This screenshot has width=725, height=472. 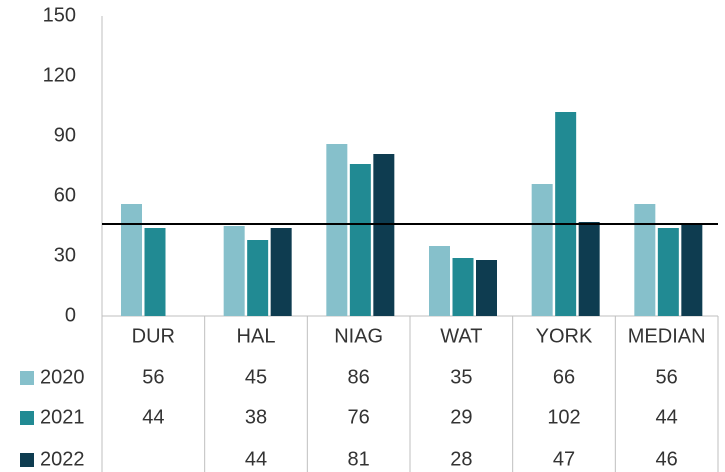 I want to click on x-tick-label: HAL, so click(x=256, y=336).